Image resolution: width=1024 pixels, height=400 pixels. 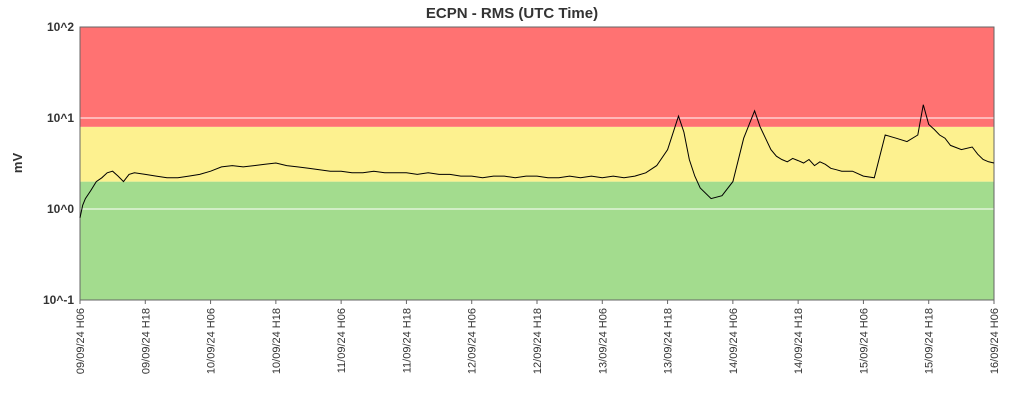 I want to click on x-tick-label: 15/09/24 H06, so click(x=864, y=341).